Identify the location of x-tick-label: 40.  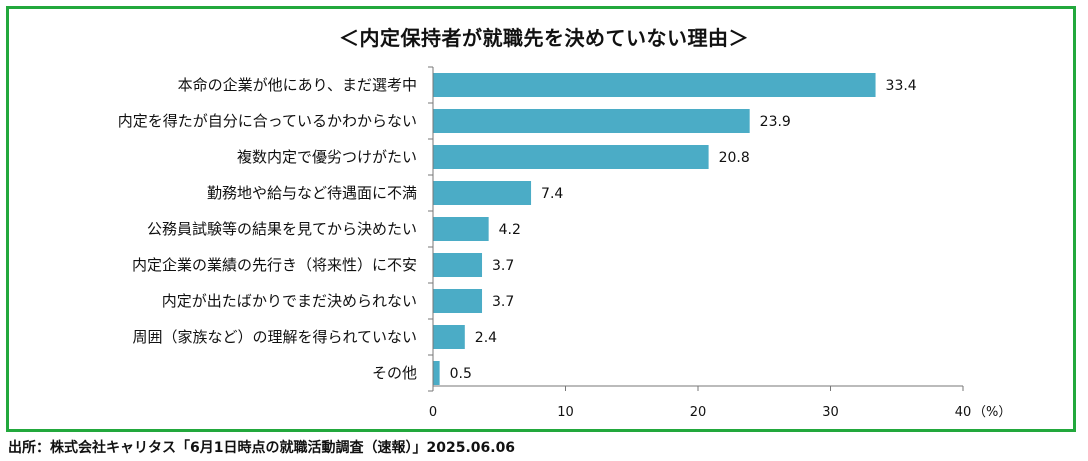
(963, 412).